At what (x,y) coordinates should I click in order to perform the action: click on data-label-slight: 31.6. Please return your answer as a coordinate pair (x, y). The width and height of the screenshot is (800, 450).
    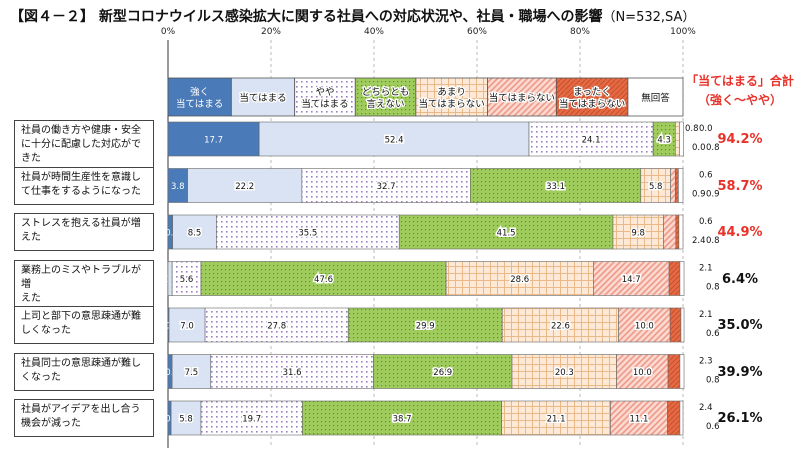
    Looking at the image, I should click on (292, 373).